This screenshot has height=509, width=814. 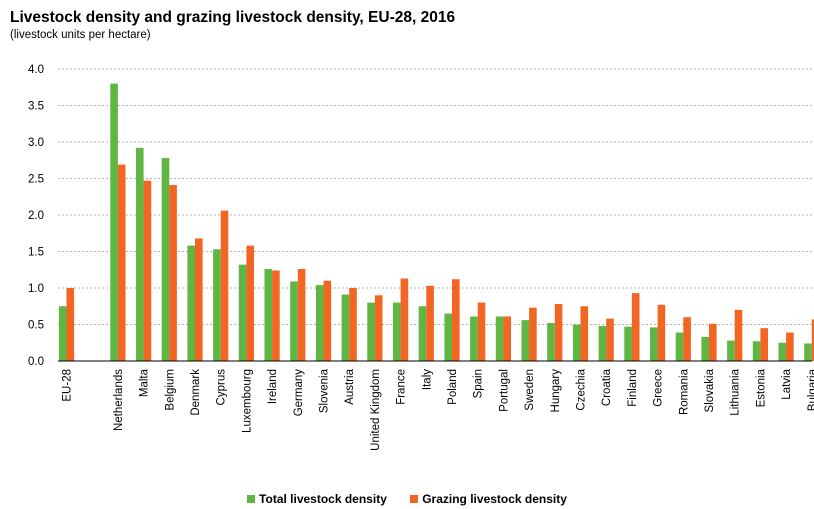 What do you see at coordinates (323, 499) in the screenshot?
I see `legend-label-total: Total livestock density` at bounding box center [323, 499].